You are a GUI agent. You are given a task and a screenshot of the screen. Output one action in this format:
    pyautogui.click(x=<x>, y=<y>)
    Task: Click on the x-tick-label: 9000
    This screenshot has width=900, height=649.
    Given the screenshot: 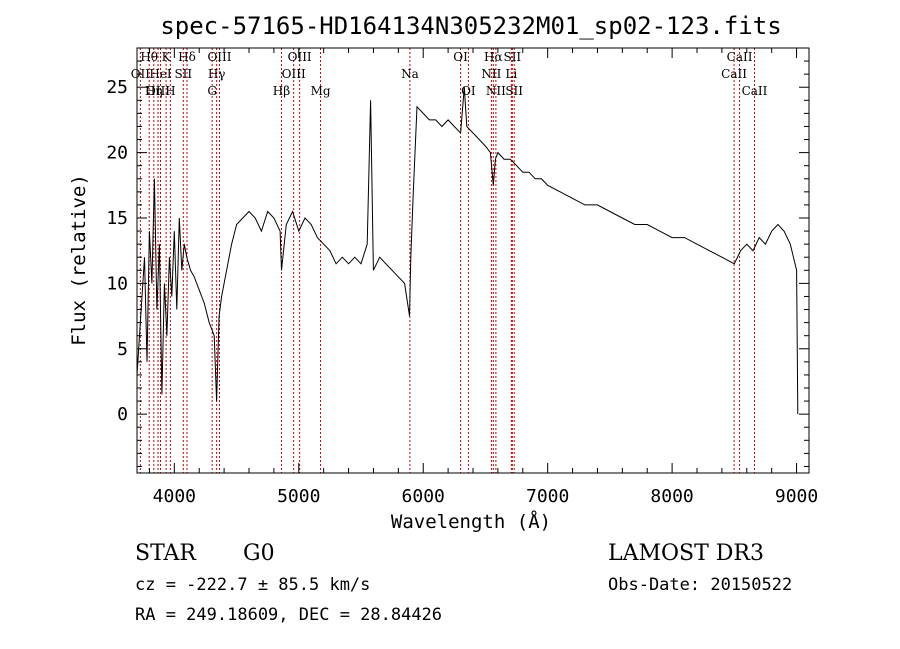 What is the action you would take?
    pyautogui.click(x=796, y=496)
    